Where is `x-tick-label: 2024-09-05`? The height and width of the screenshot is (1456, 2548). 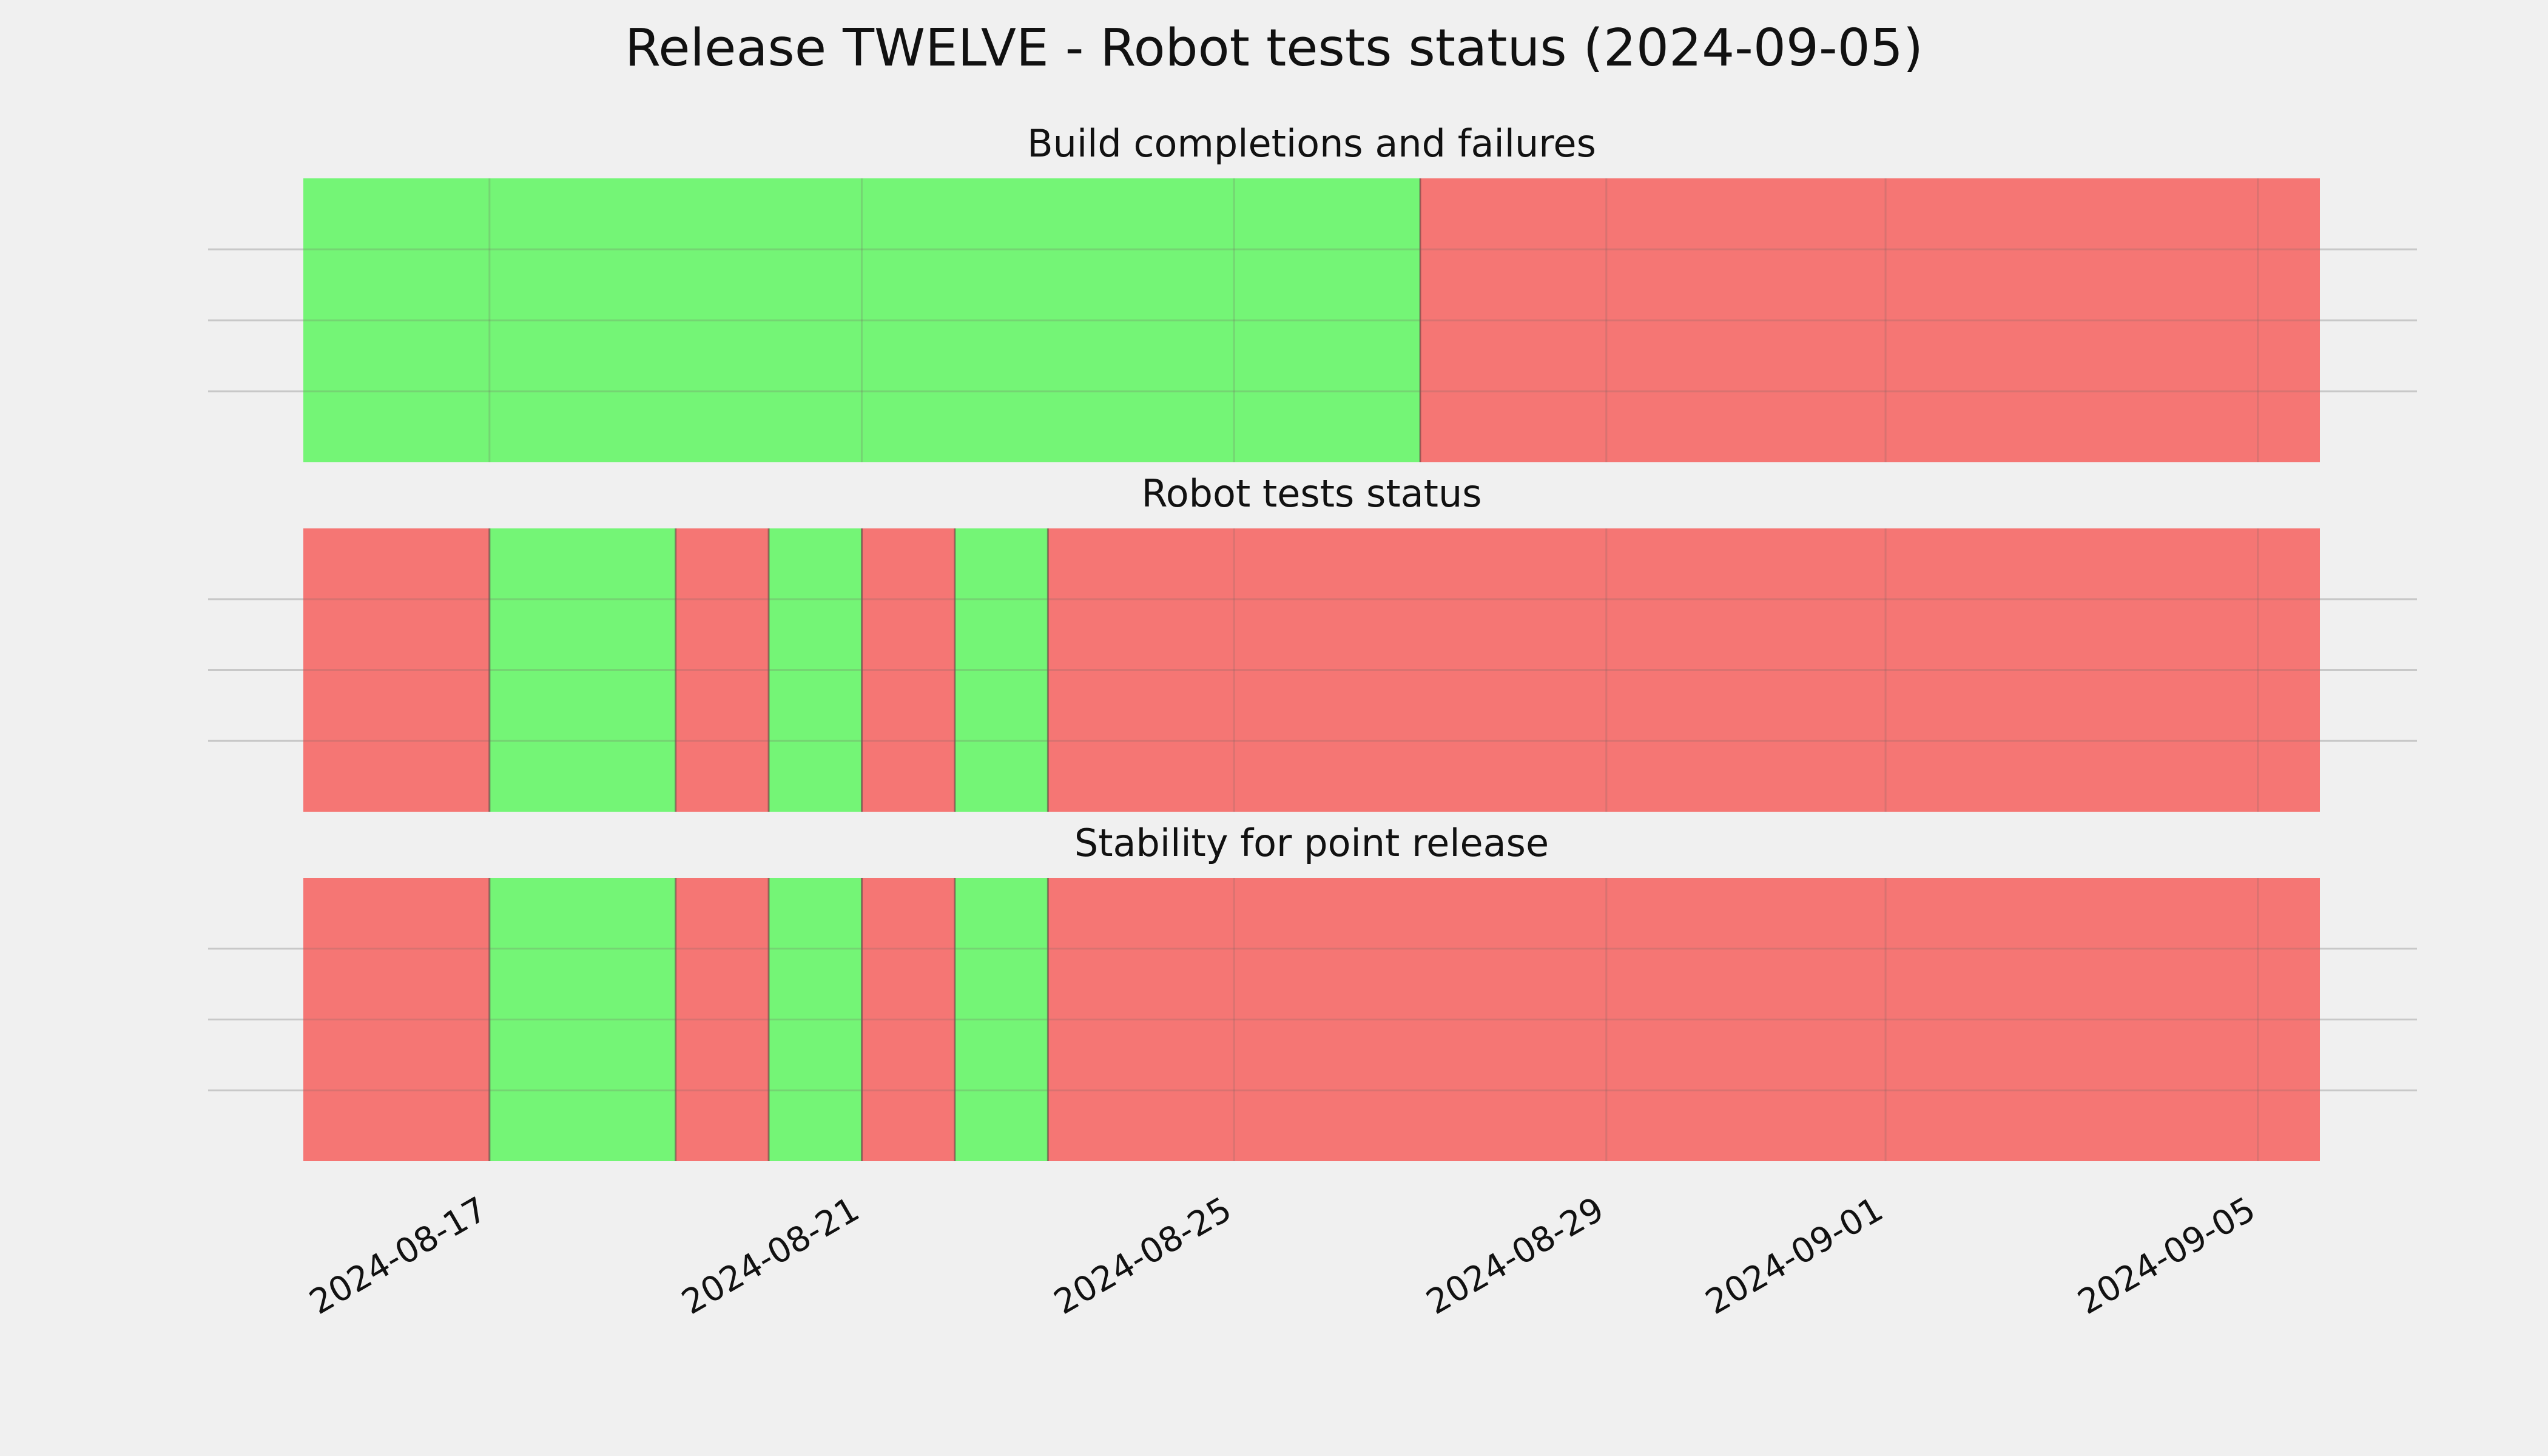
x-tick-label: 2024-09-05 is located at coordinates (2166, 1256).